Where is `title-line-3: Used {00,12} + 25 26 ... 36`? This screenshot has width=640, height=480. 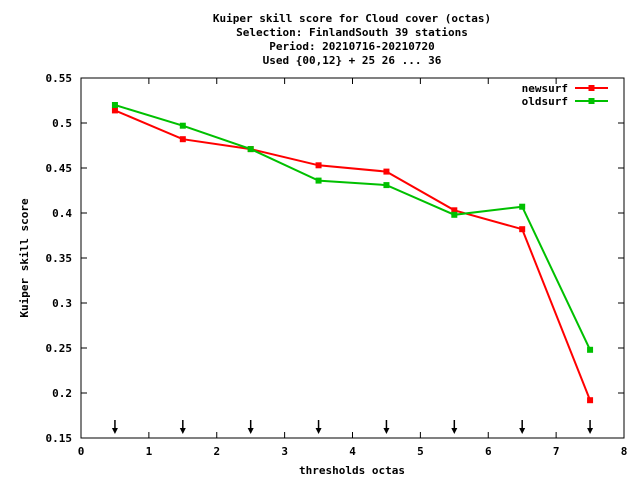
title-line-3: Used {00,12} + 25 26 ... 36 is located at coordinates (352, 60).